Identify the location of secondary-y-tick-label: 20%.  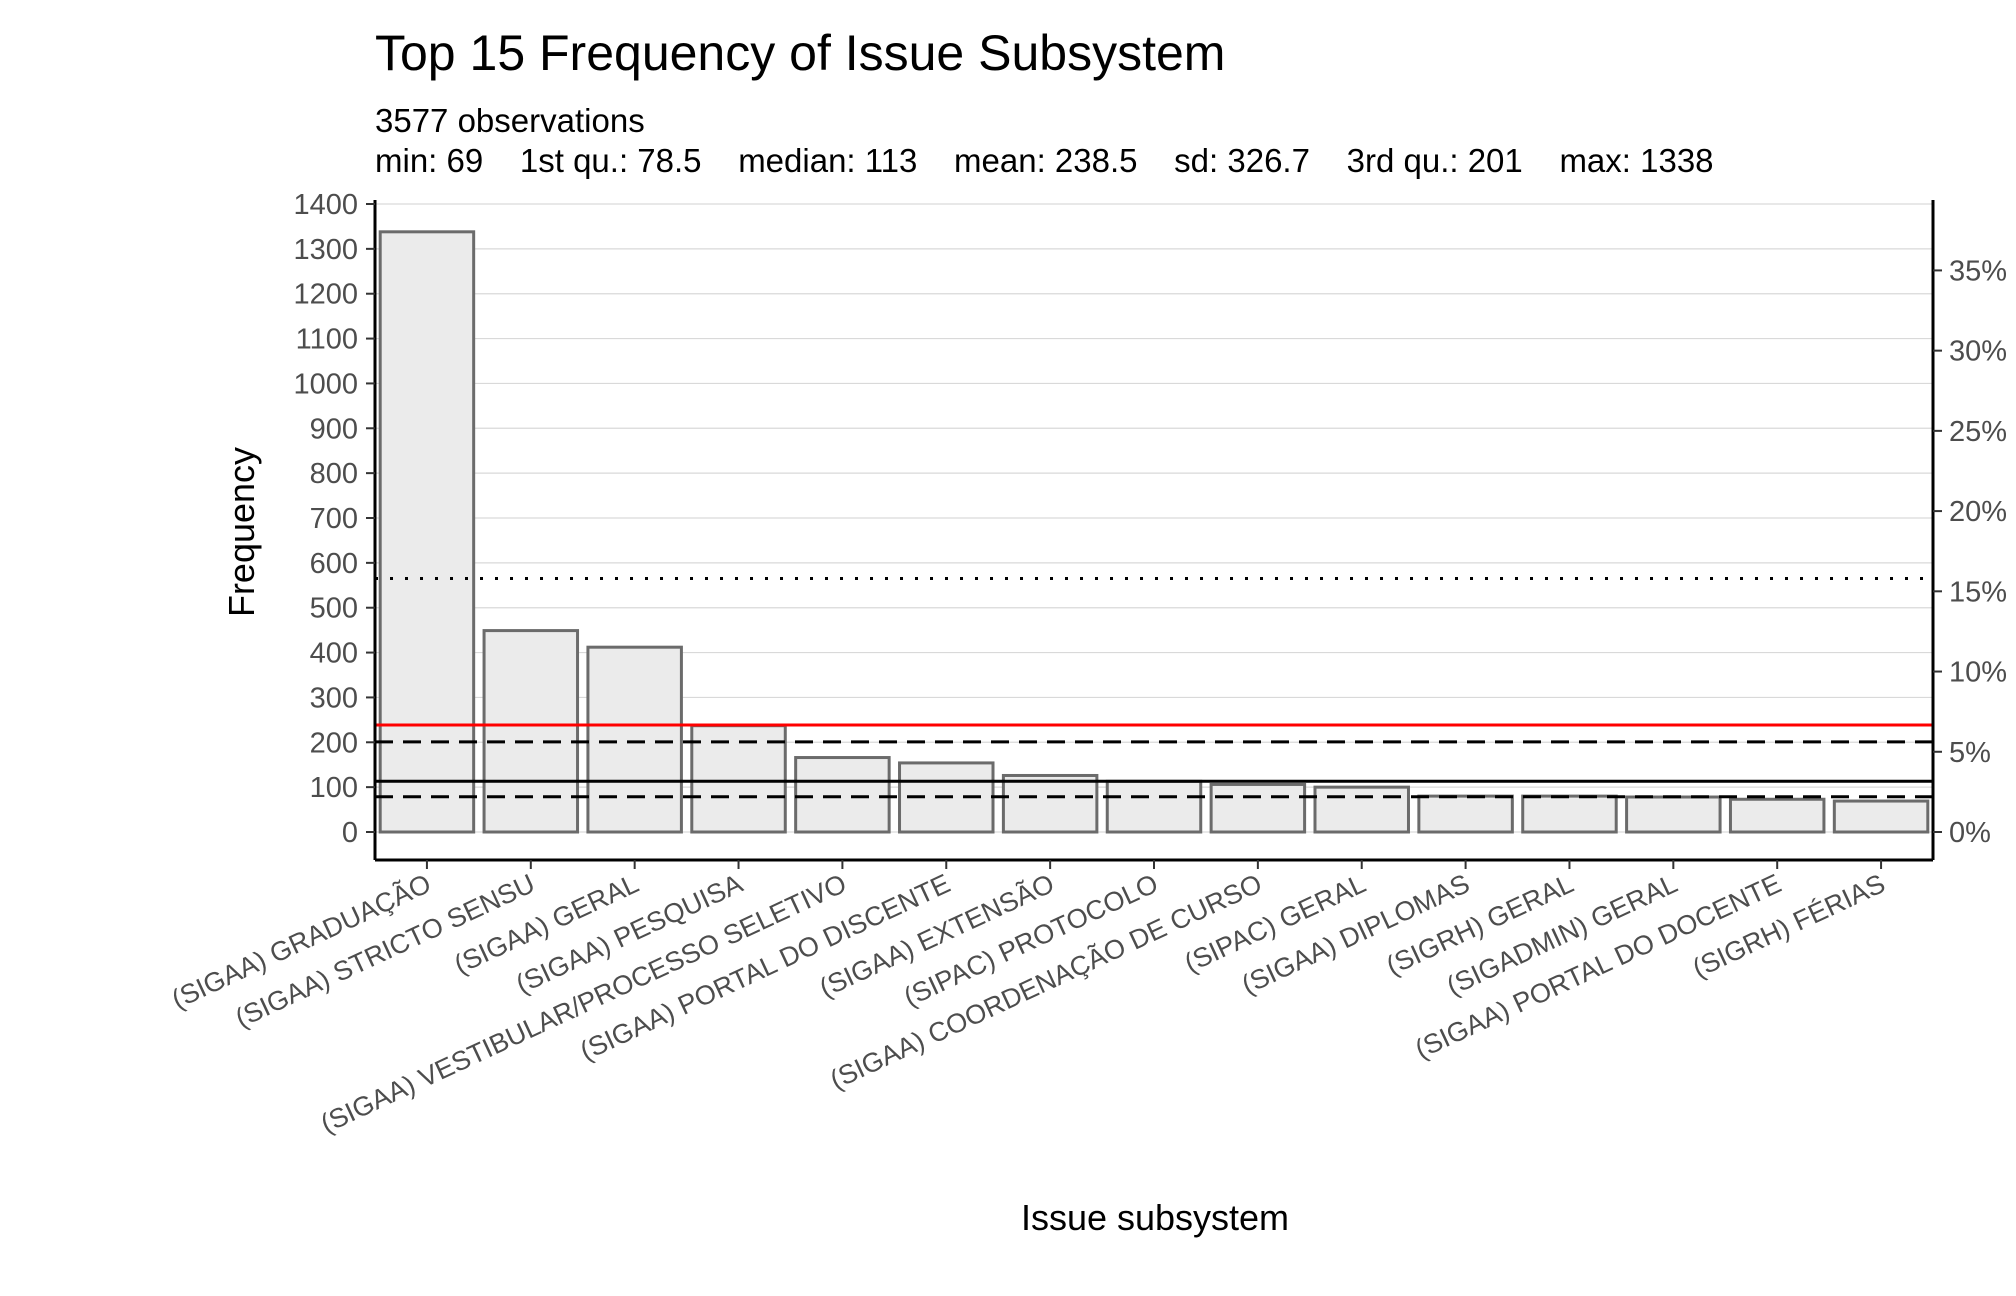
(1978, 512).